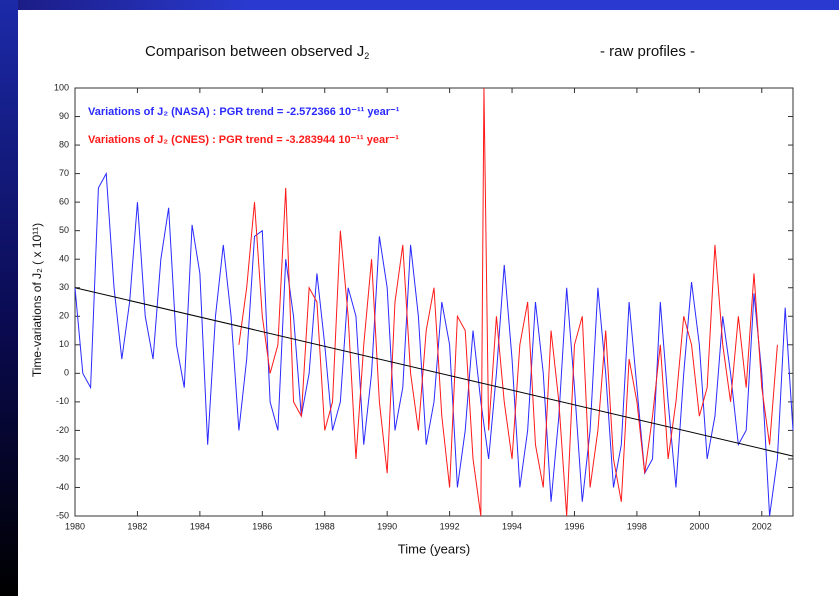 The image size is (839, 596). I want to click on x-tick-label: 1994, so click(512, 526).